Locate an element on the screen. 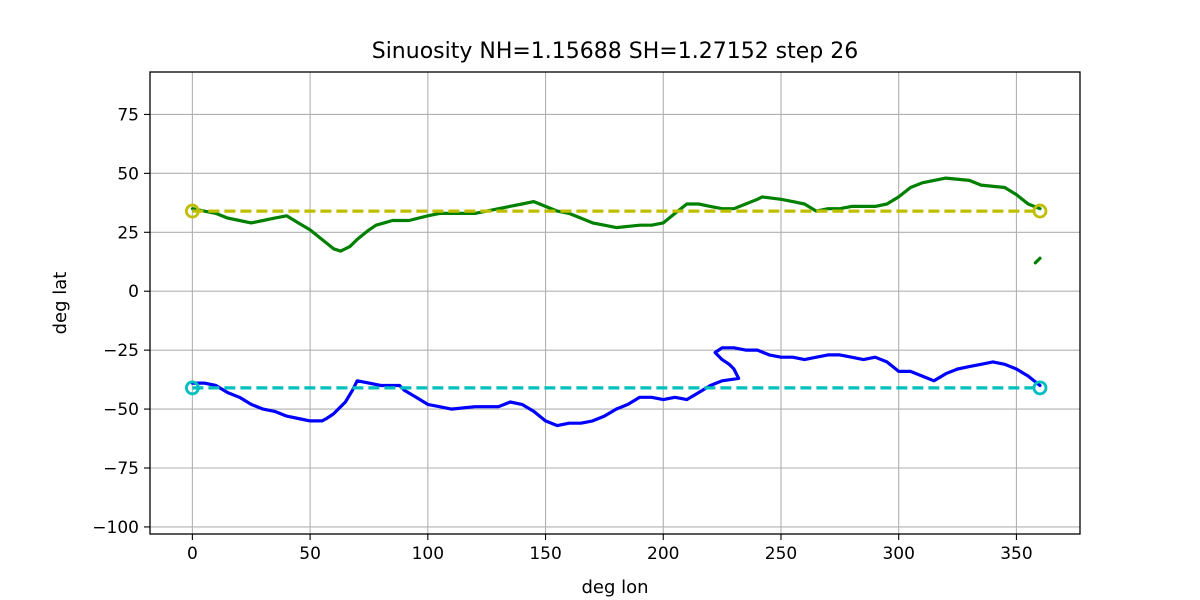 The width and height of the screenshot is (1200, 600). x-tick-label: 150 is located at coordinates (545, 554).